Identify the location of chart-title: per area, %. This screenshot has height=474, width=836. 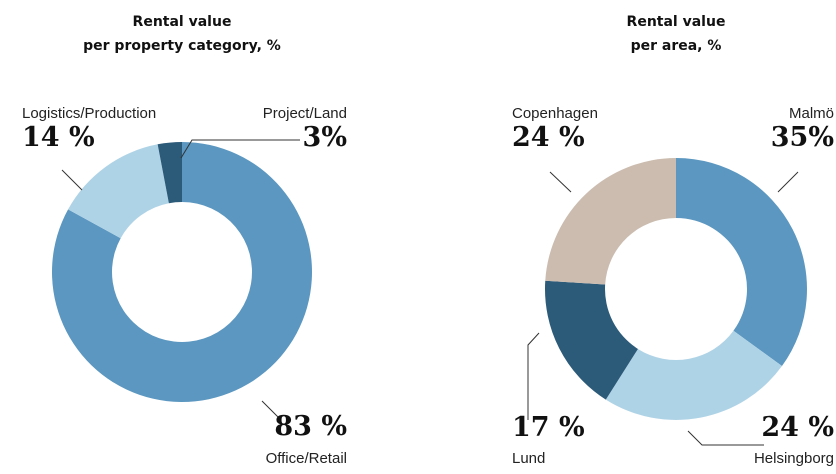
(676, 46).